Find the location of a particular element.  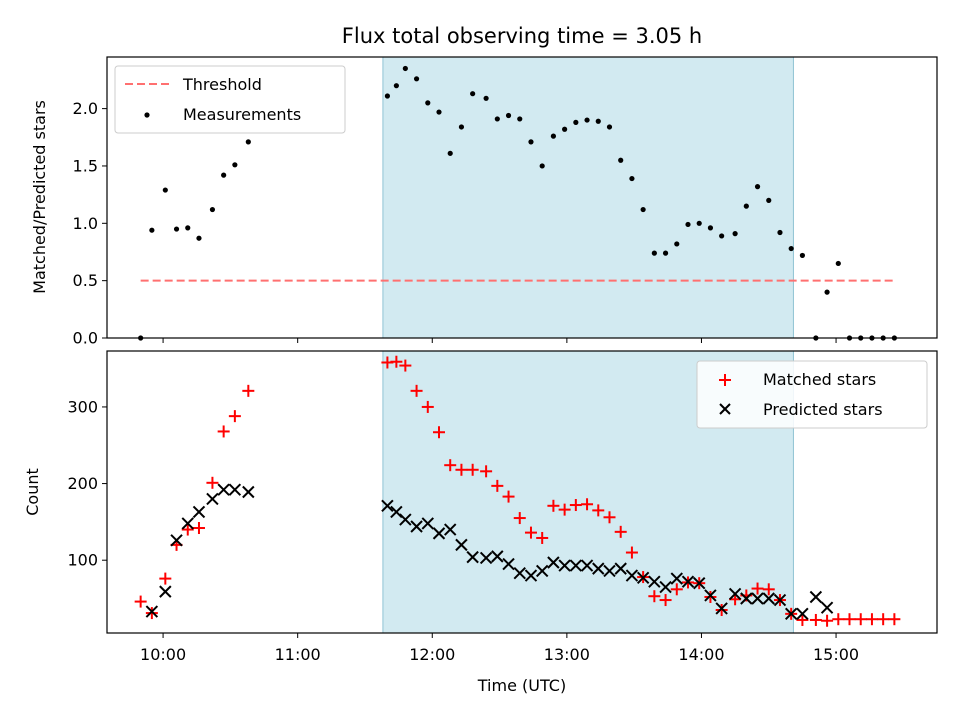

ratio-y-tick-label: 1.0 is located at coordinates (85, 223).